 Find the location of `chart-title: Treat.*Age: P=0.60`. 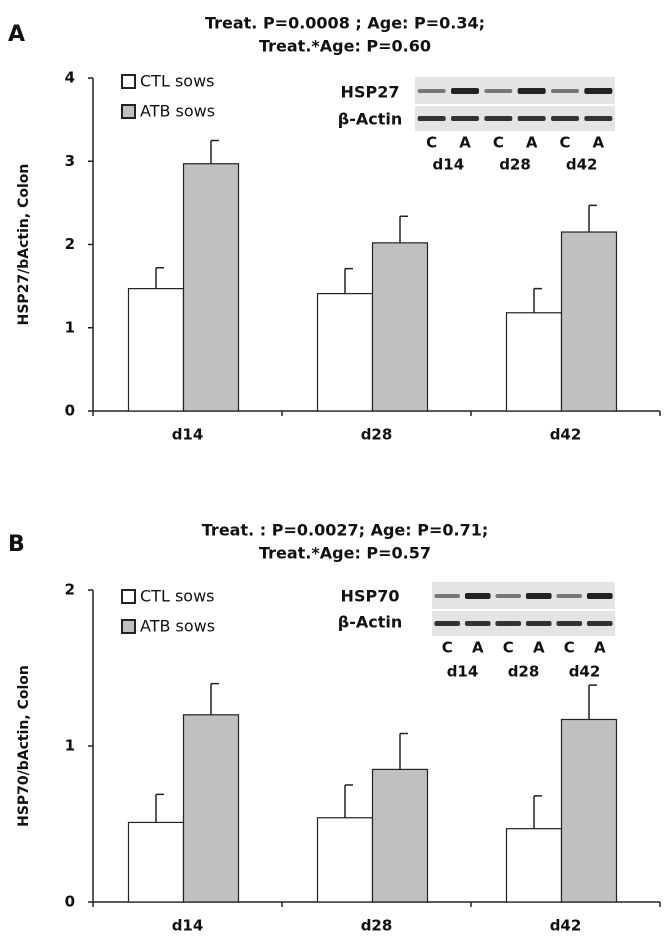

chart-title: Treat.*Age: P=0.60 is located at coordinates (345, 46).